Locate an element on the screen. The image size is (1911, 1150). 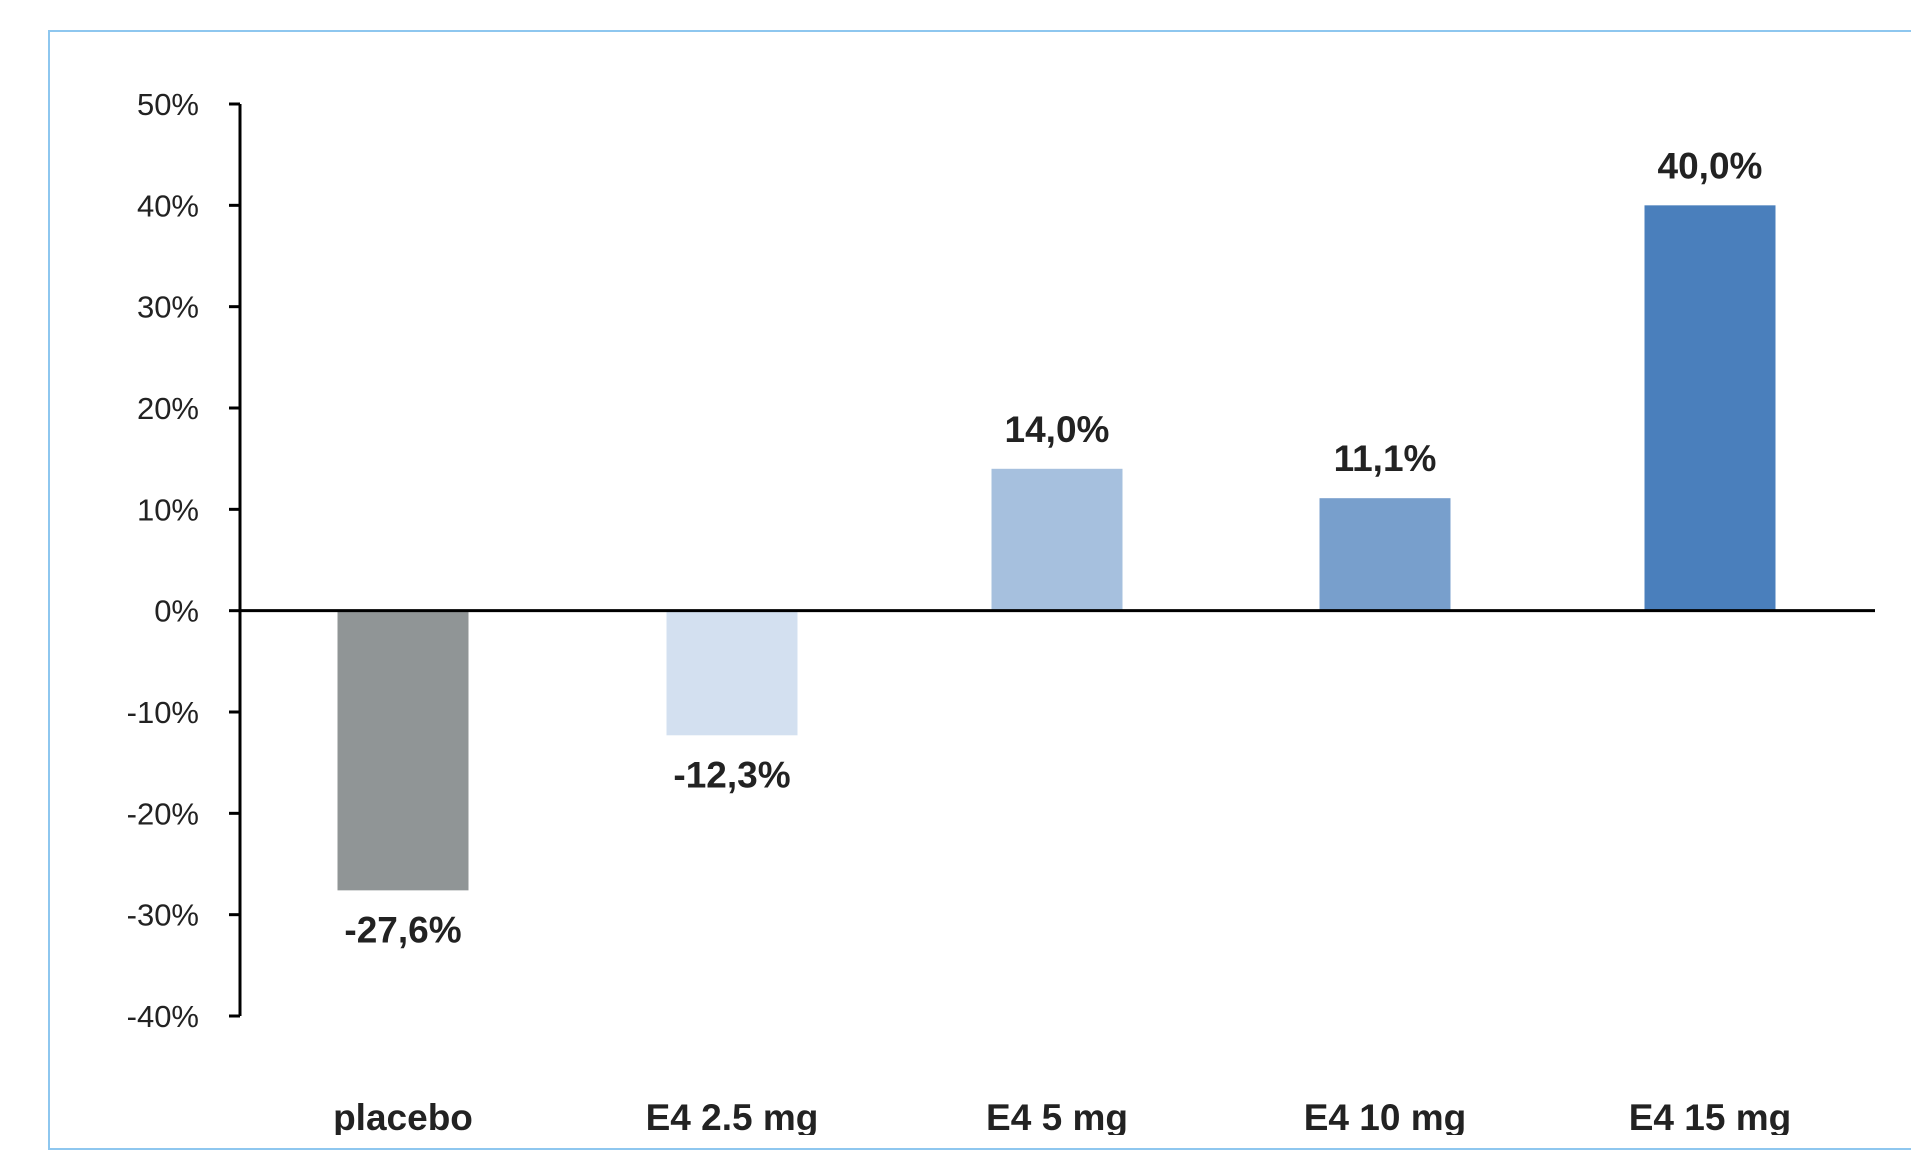
category-label-2: E4 5 mg is located at coordinates (1057, 1116).